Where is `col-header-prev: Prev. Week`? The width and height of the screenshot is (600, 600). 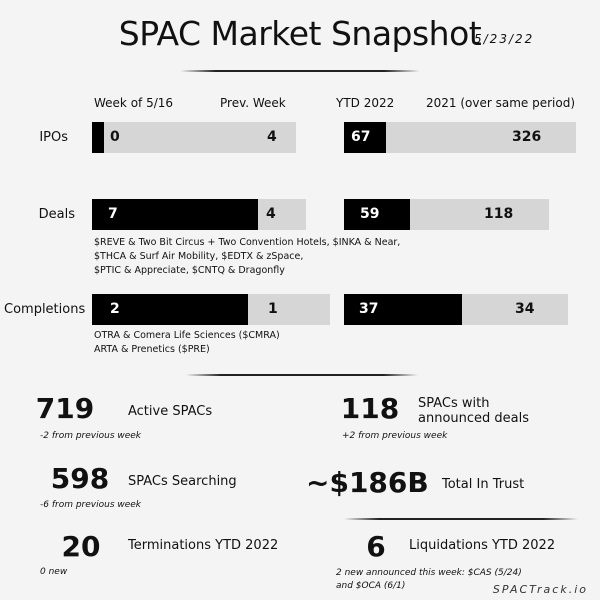 col-header-prev: Prev. Week is located at coordinates (253, 103).